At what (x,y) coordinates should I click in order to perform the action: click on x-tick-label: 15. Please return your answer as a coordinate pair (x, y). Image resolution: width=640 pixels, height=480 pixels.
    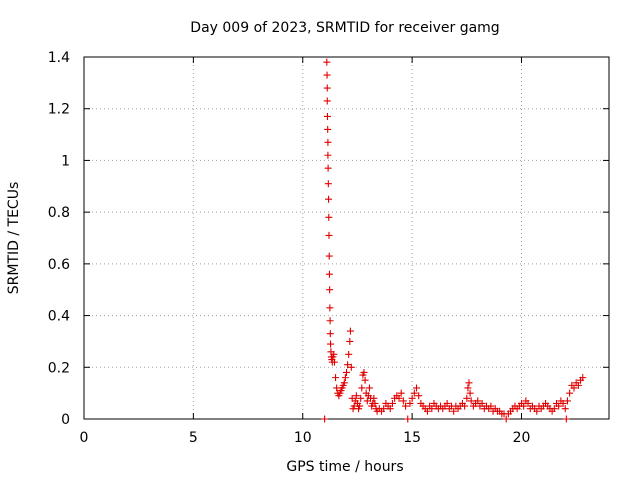
    Looking at the image, I should click on (412, 438).